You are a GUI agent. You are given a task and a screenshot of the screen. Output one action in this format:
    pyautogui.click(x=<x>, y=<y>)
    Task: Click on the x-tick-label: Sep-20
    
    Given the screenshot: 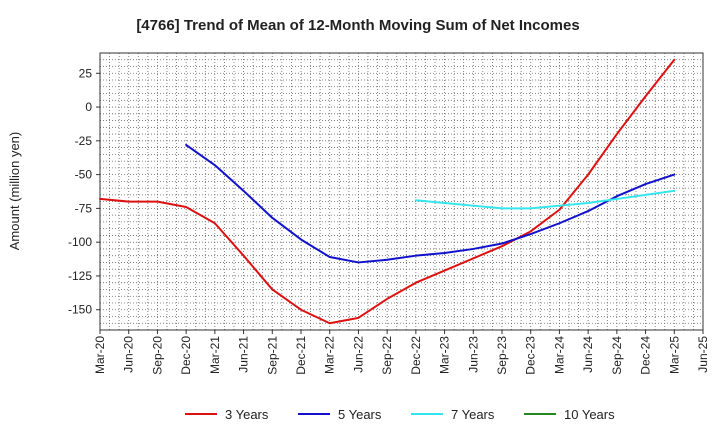 What is the action you would take?
    pyautogui.click(x=157, y=355)
    